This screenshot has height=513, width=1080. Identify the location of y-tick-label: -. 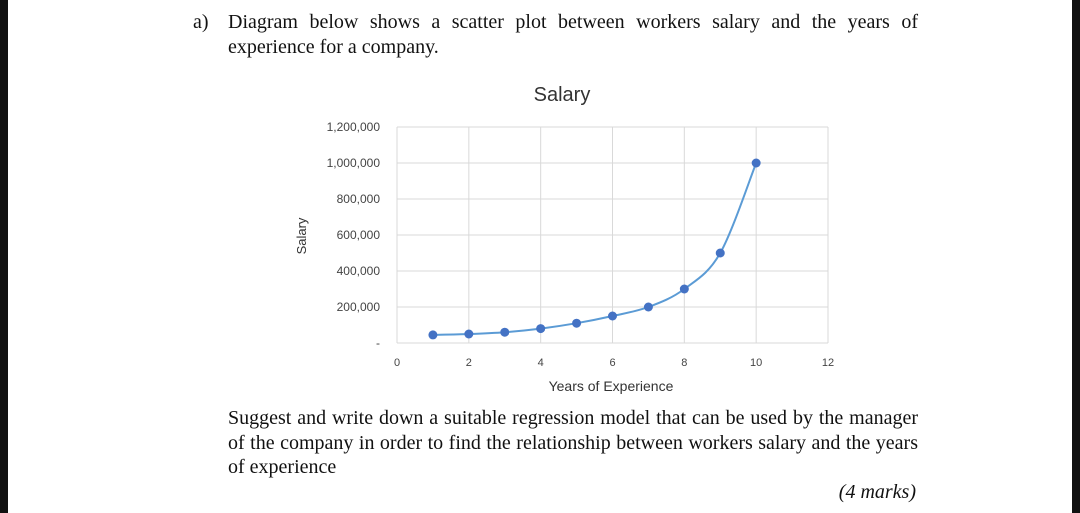
(378, 343).